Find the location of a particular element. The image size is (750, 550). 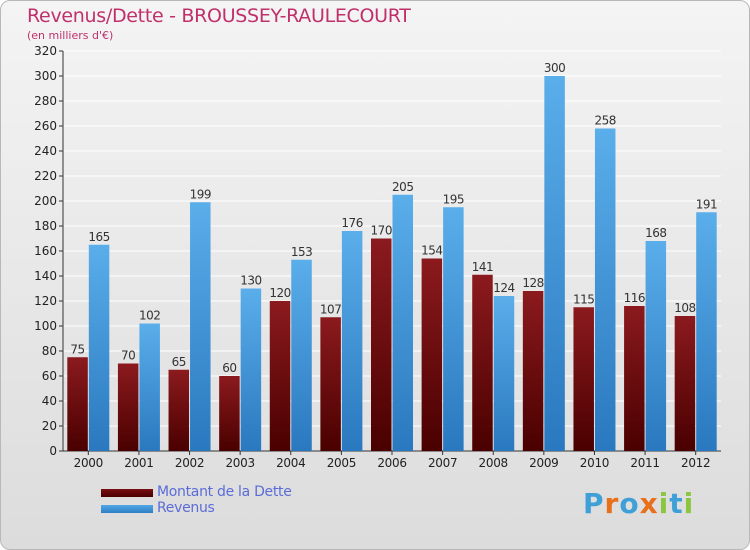

data-label-dette-2007: 154 is located at coordinates (431, 251).